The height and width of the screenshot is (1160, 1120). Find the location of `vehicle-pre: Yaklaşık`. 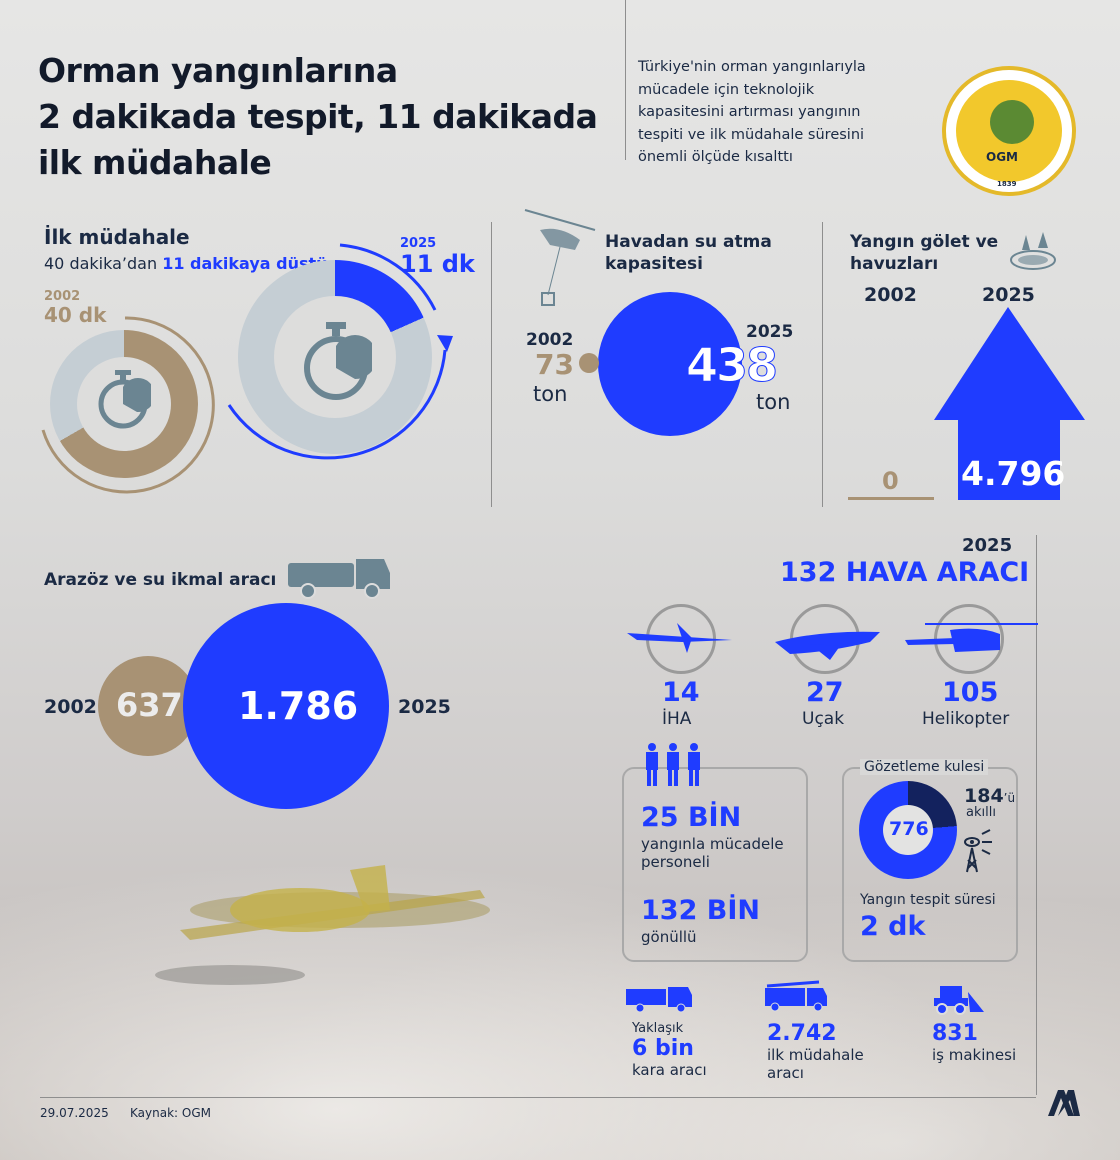

vehicle-pre: Yaklaşık is located at coordinates (658, 1028).